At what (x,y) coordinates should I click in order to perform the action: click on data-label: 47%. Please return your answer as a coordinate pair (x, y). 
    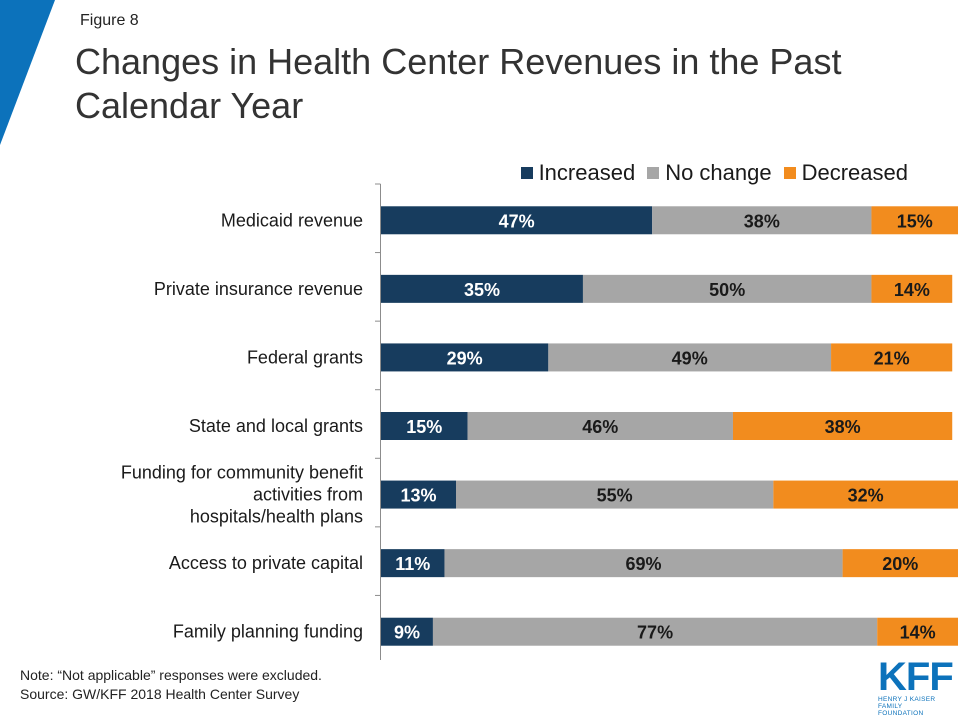
    Looking at the image, I should click on (517, 221).